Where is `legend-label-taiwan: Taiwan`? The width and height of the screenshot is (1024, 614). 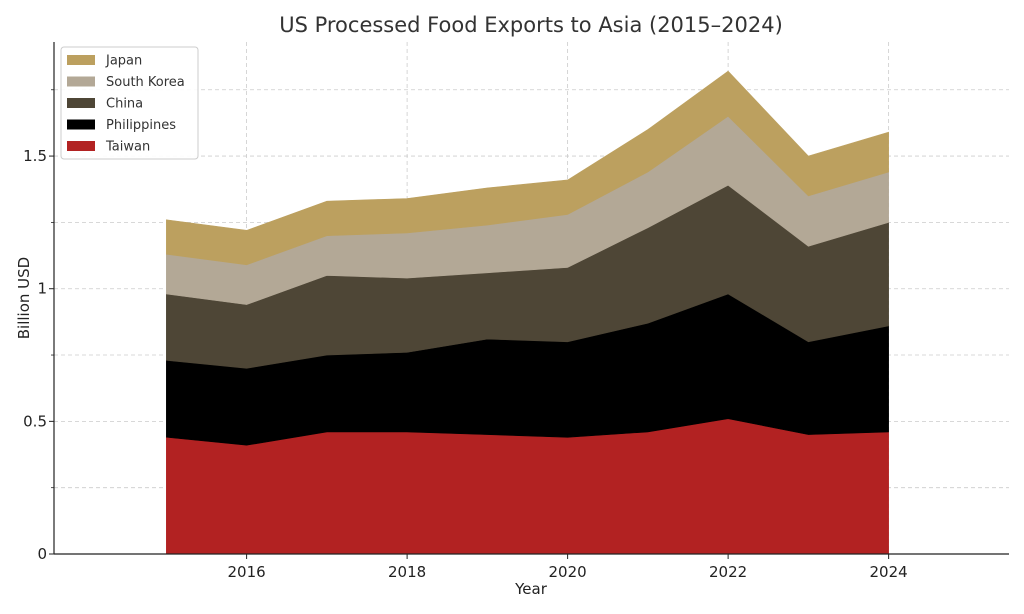 legend-label-taiwan: Taiwan is located at coordinates (127, 147).